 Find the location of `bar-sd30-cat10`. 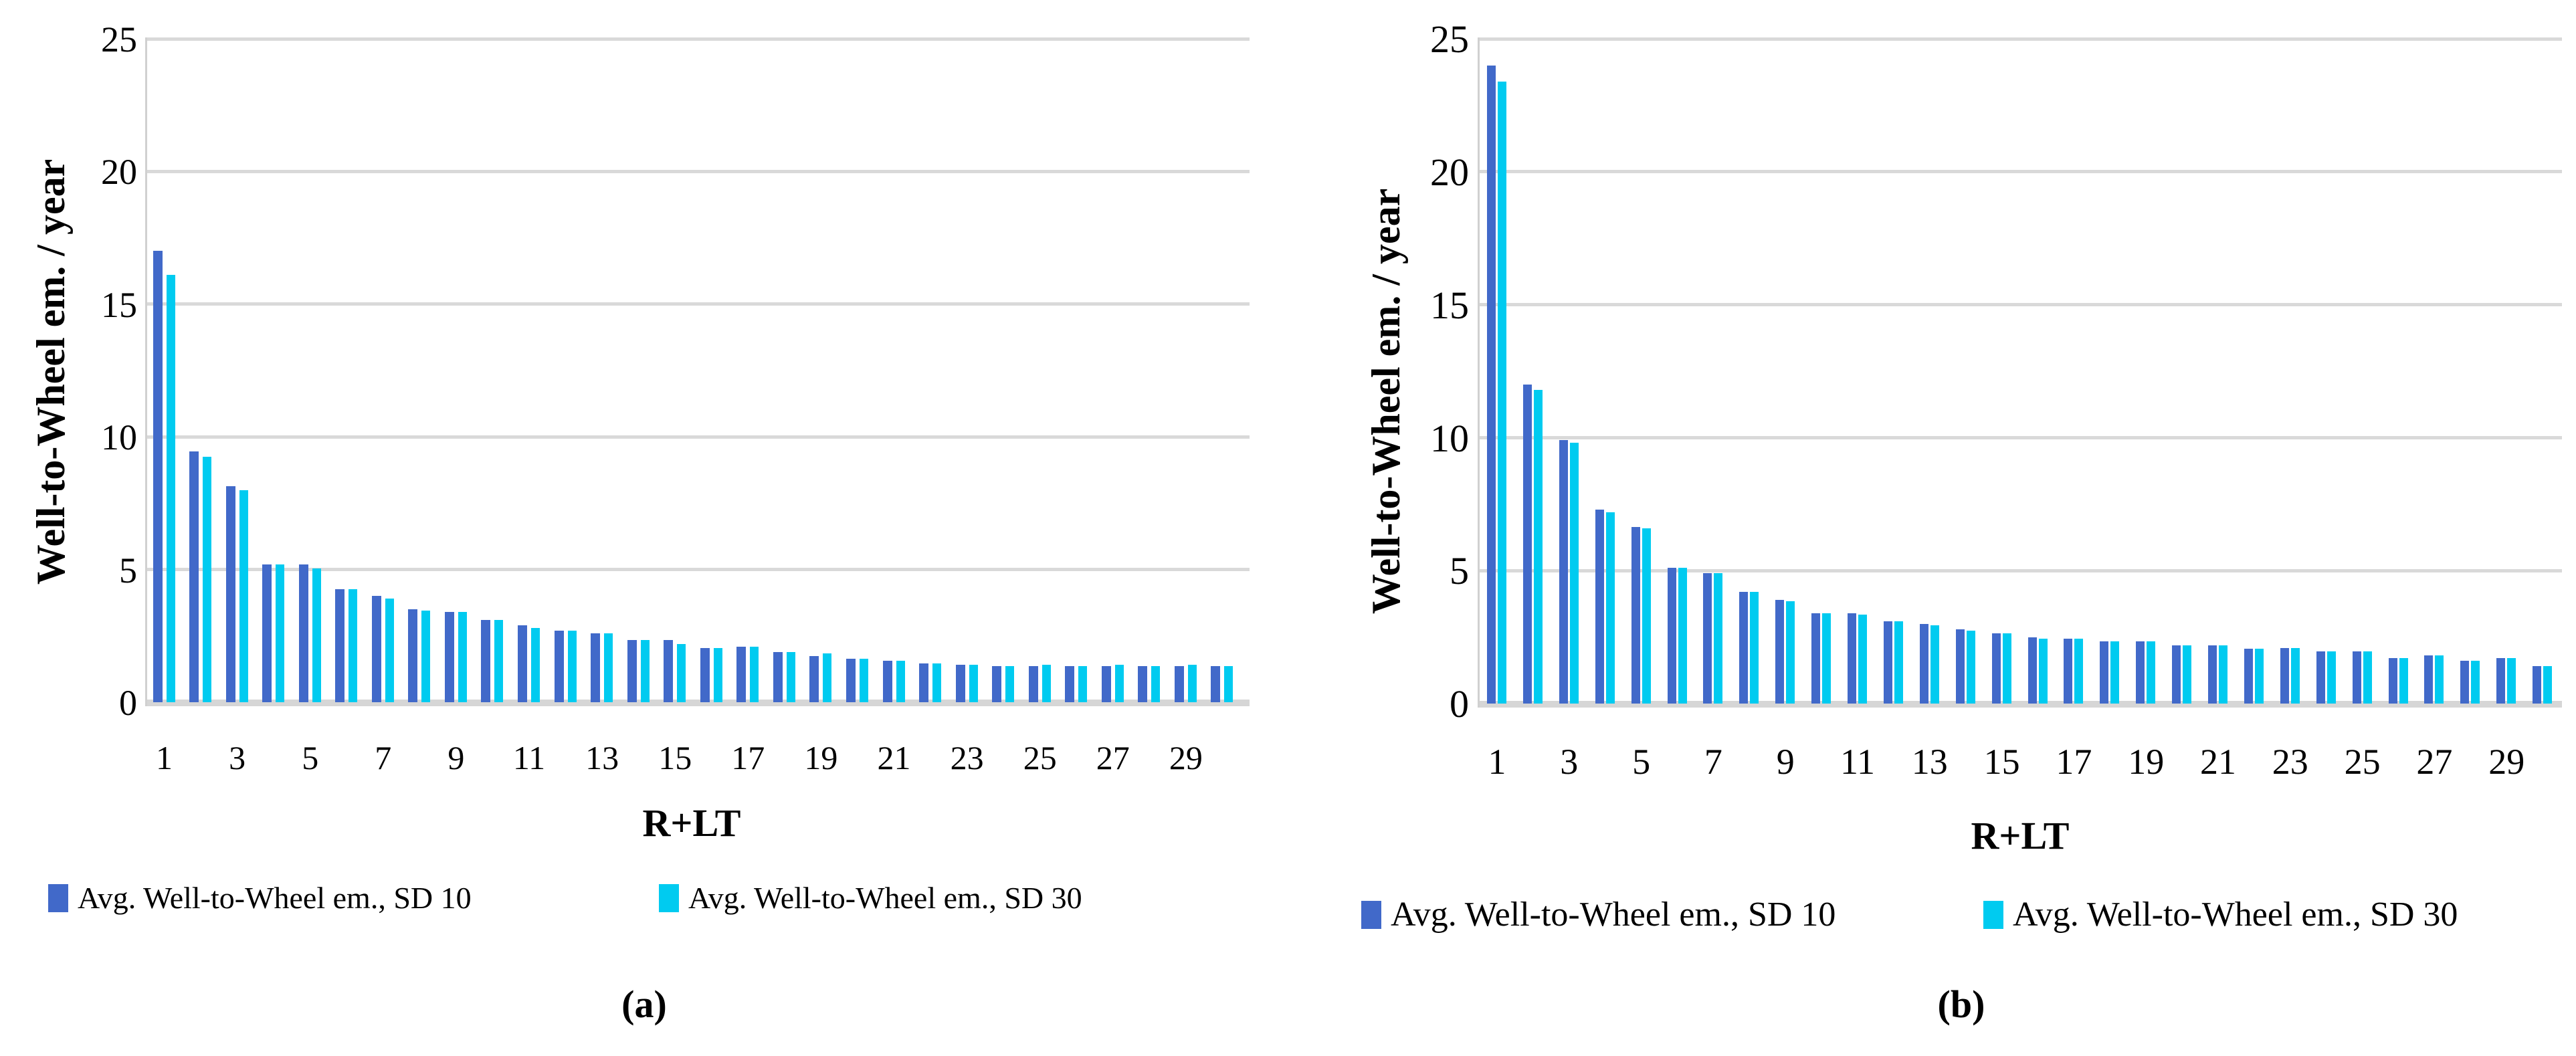

bar-sd30-cat10 is located at coordinates (499, 660).